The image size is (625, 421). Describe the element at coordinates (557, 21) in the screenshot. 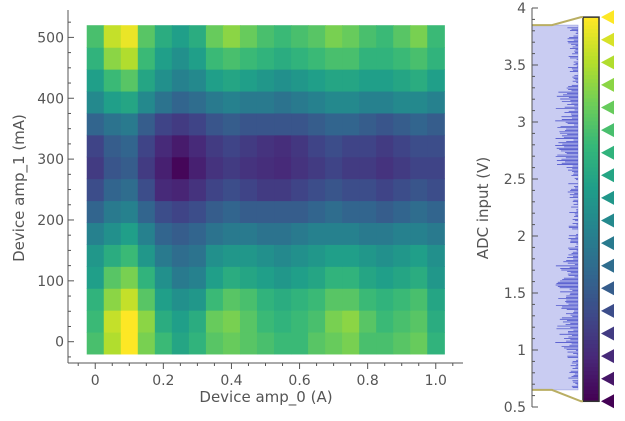

I see `colorbar-top-link` at that location.